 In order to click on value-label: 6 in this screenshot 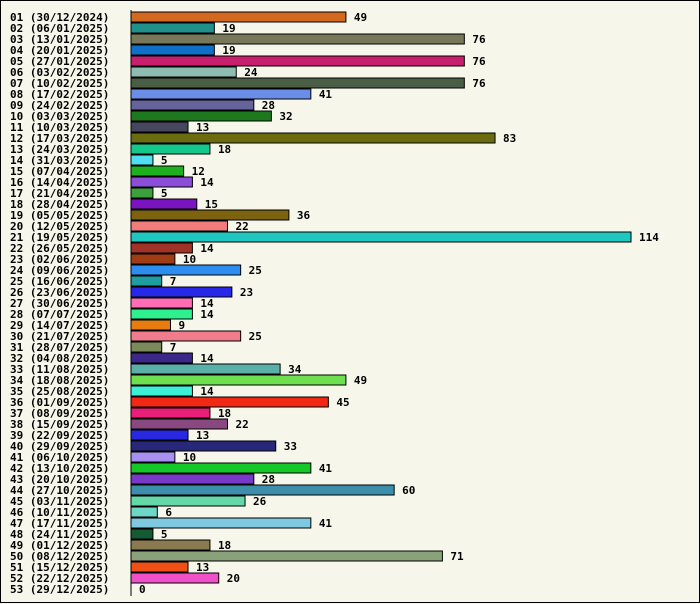, I will do `click(168, 512)`.